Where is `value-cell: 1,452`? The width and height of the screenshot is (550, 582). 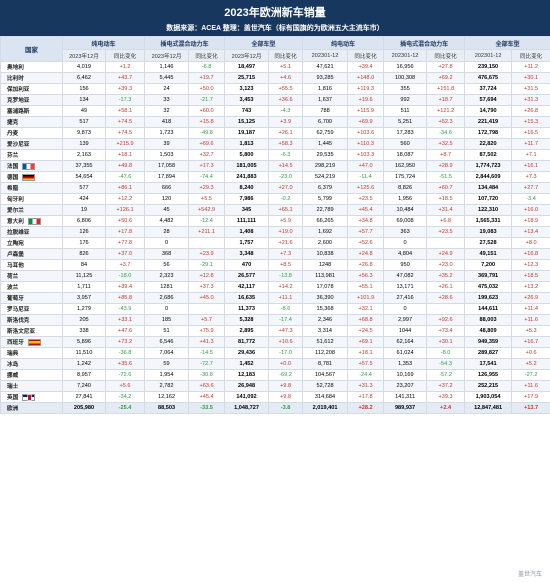 value-cell: 1,452 is located at coordinates (247, 364).